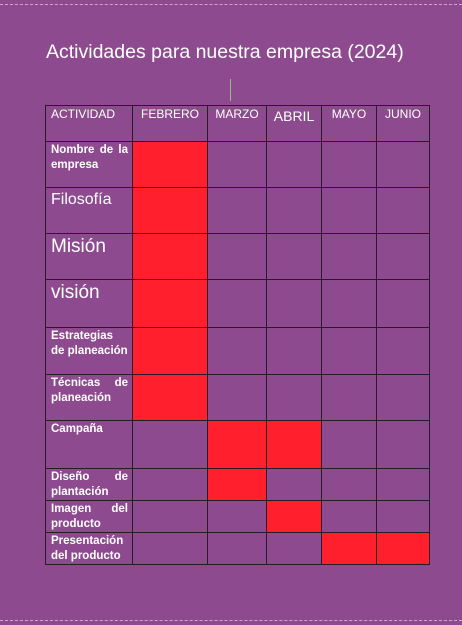 This screenshot has width=462, height=625. I want to click on table-row: Misión, so click(237, 256).